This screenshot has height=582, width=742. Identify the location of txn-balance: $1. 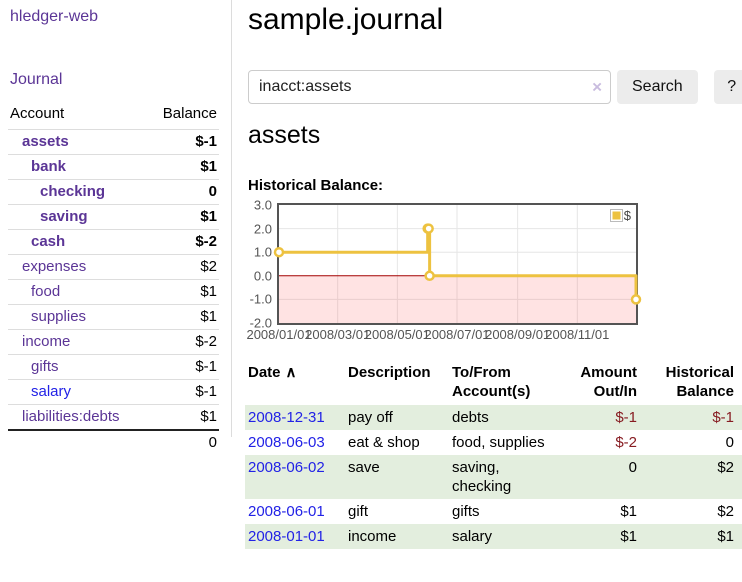
(725, 536).